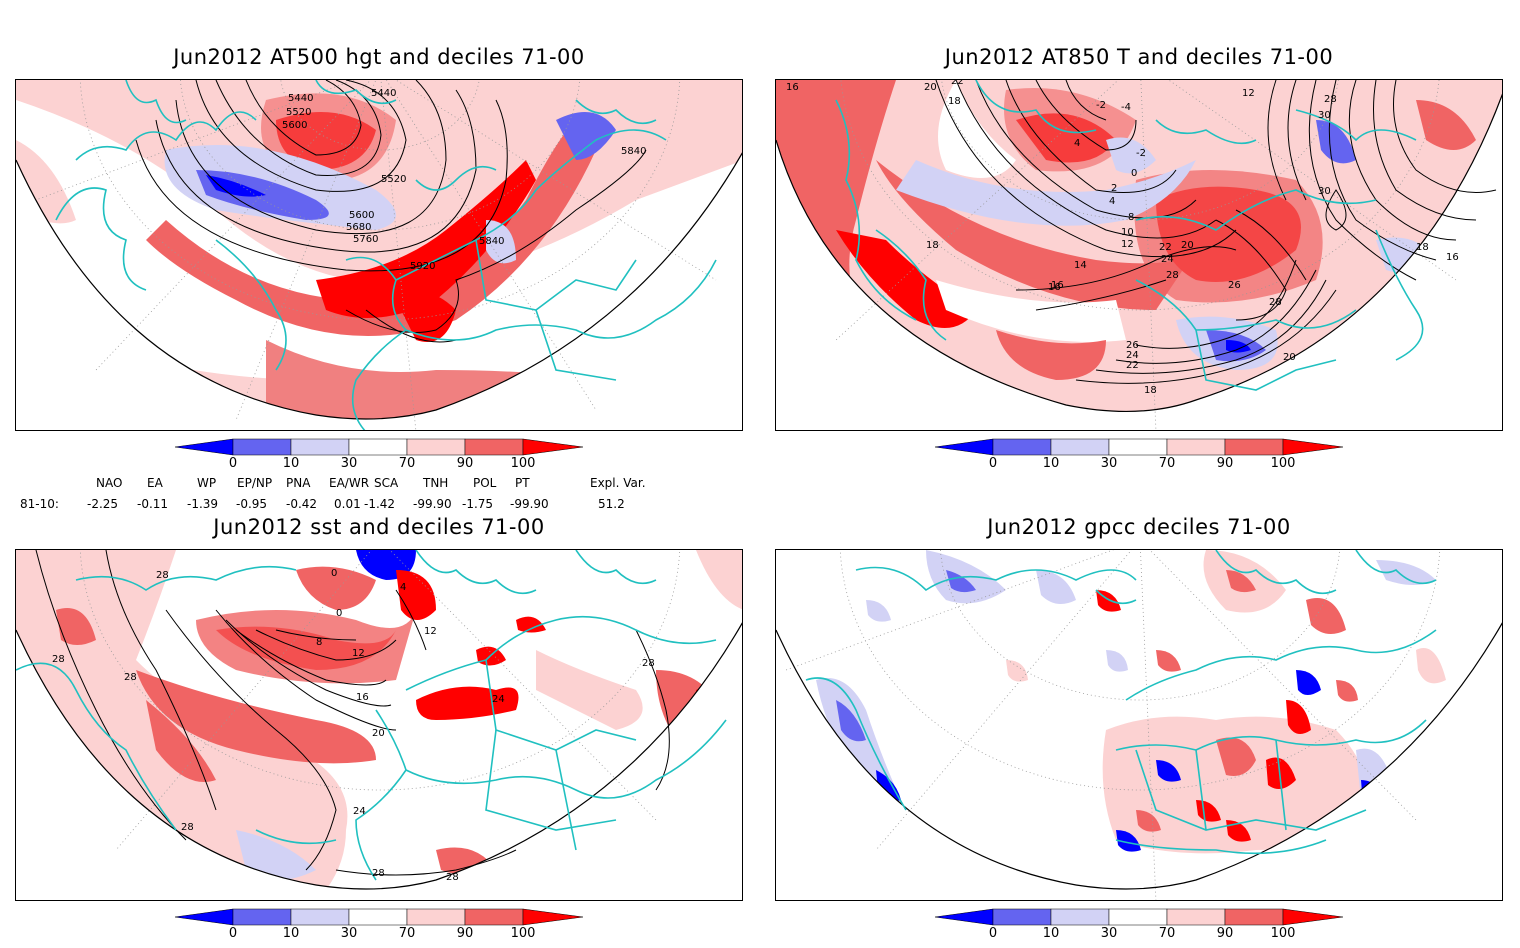  What do you see at coordinates (485, 483) in the screenshot?
I see `index-name: POL` at bounding box center [485, 483].